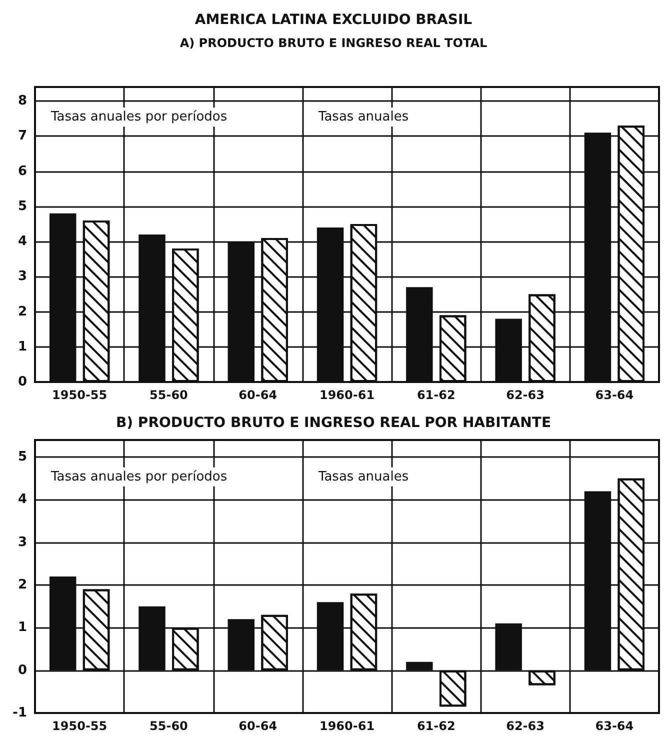 Image resolution: width=667 pixels, height=747 pixels. Describe the element at coordinates (22, 136) in the screenshot. I see `y-tick-label: 7` at that location.